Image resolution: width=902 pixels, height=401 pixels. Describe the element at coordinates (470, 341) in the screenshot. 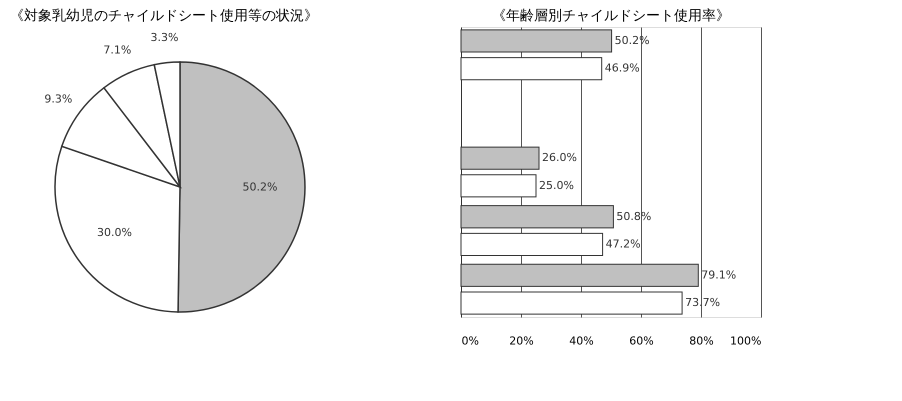

I see `x-tick-label: 0%` at that location.